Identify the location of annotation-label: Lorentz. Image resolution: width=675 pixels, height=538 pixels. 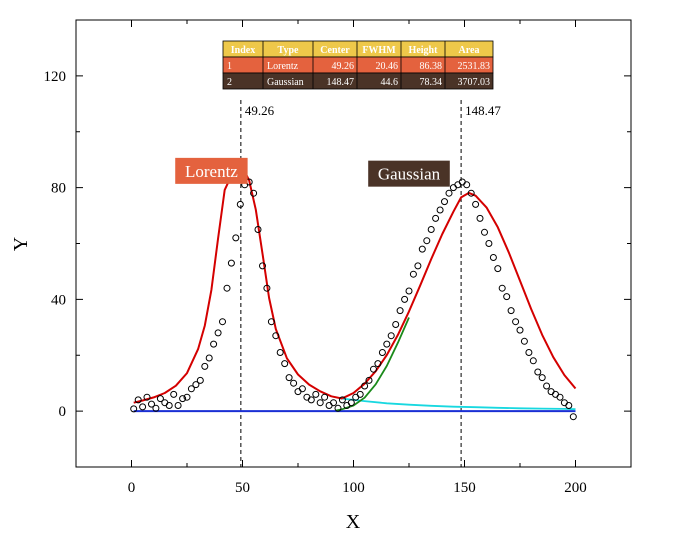
(211, 171).